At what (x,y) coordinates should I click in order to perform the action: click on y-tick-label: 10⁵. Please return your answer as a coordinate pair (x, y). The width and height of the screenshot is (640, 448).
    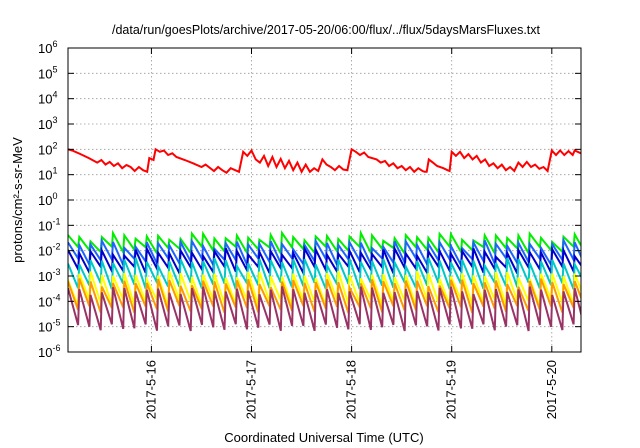
    Looking at the image, I should click on (47, 72).